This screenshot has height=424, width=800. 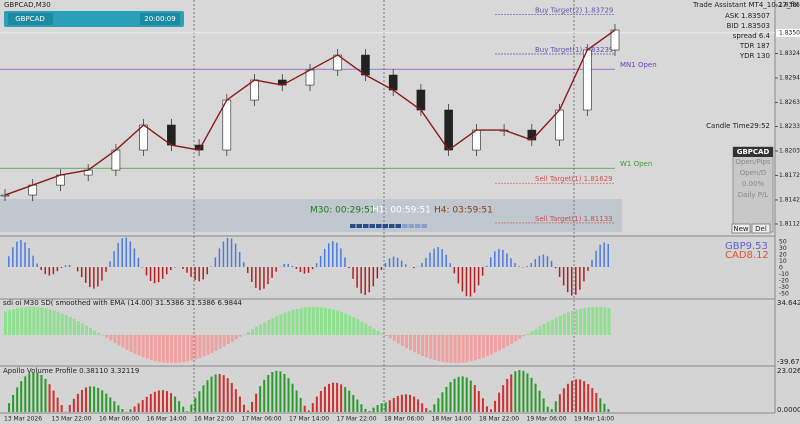 What do you see at coordinates (452, 419) in the screenshot?
I see `x-label: 18 Mar 14:00` at bounding box center [452, 419].